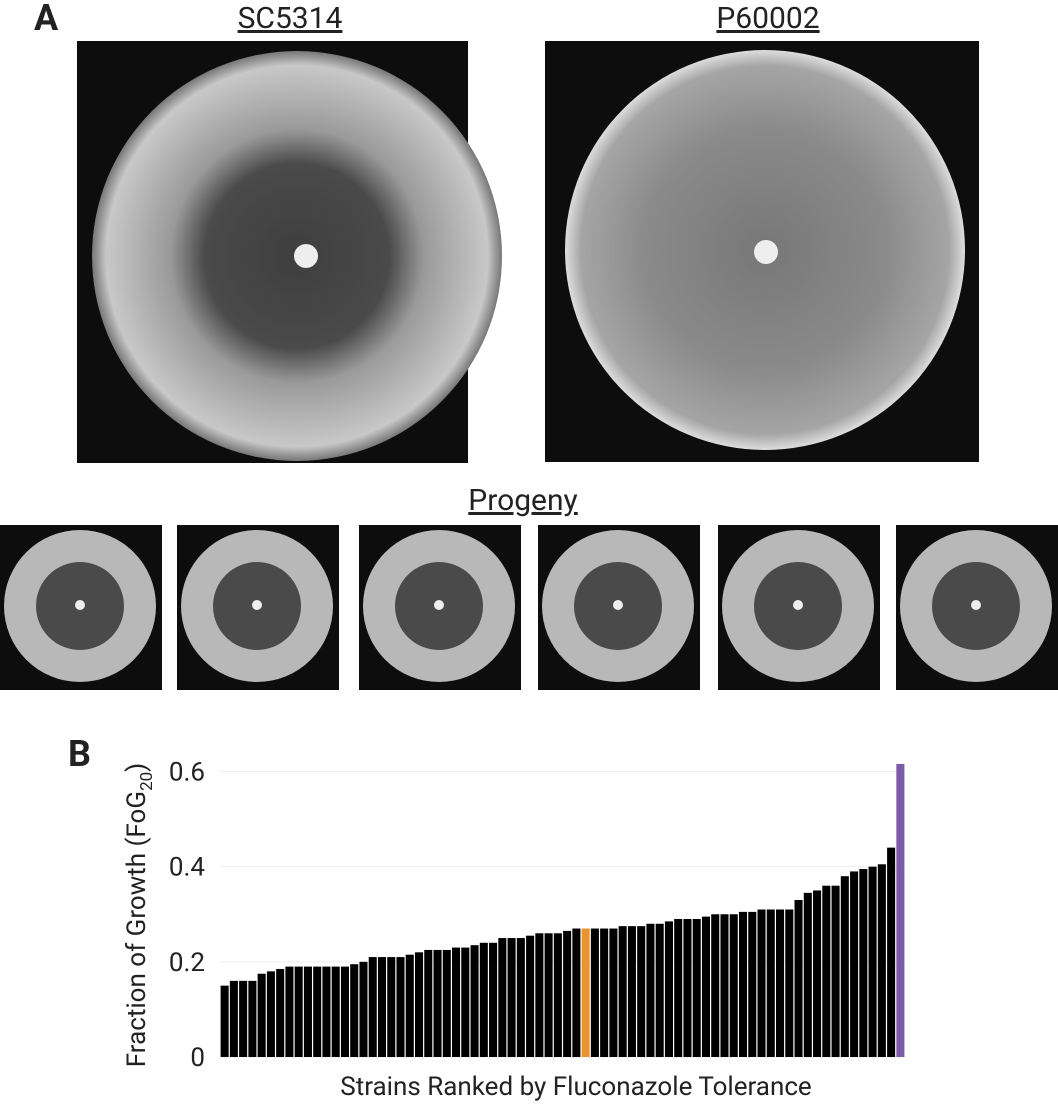  I want to click on y-axis-label: Fraction of Growth (FoG20), so click(139, 915).